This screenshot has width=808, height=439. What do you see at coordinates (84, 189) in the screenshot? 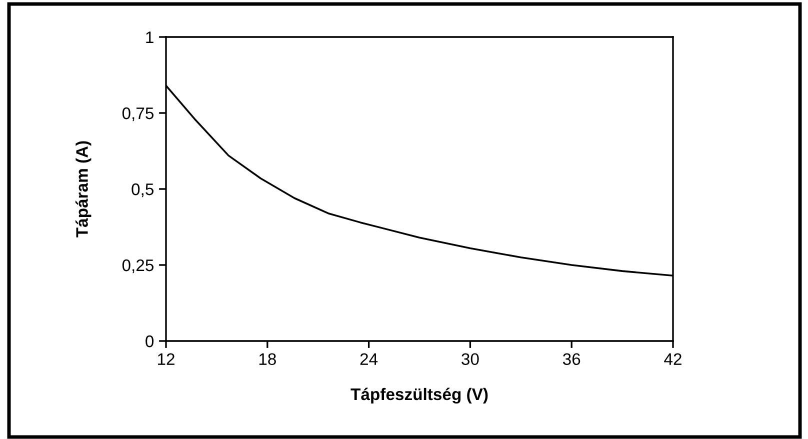
I see `y-axis-title: Tápáram (A)` at bounding box center [84, 189].